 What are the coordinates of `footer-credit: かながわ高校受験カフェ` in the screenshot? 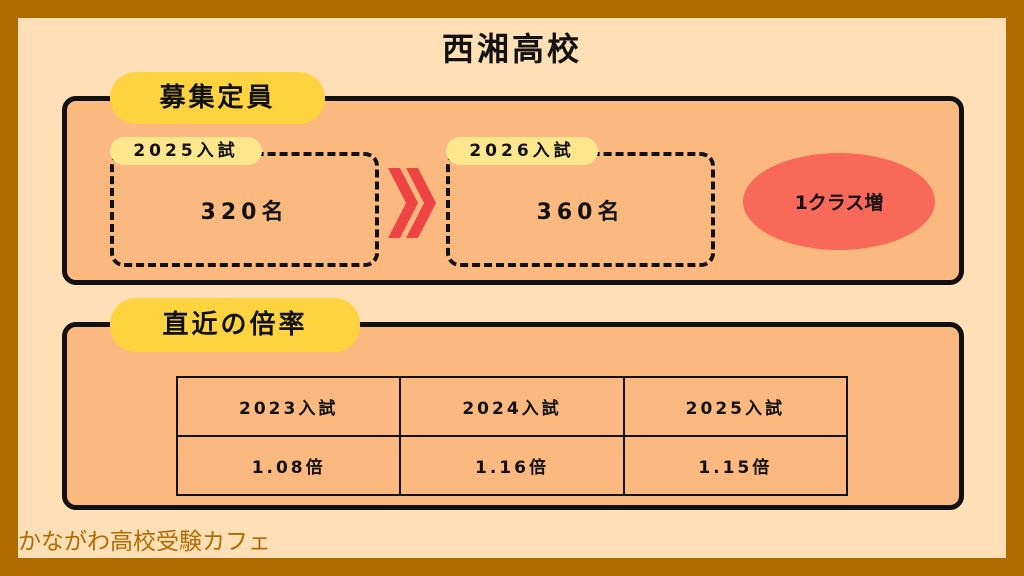 It's located at (144, 542).